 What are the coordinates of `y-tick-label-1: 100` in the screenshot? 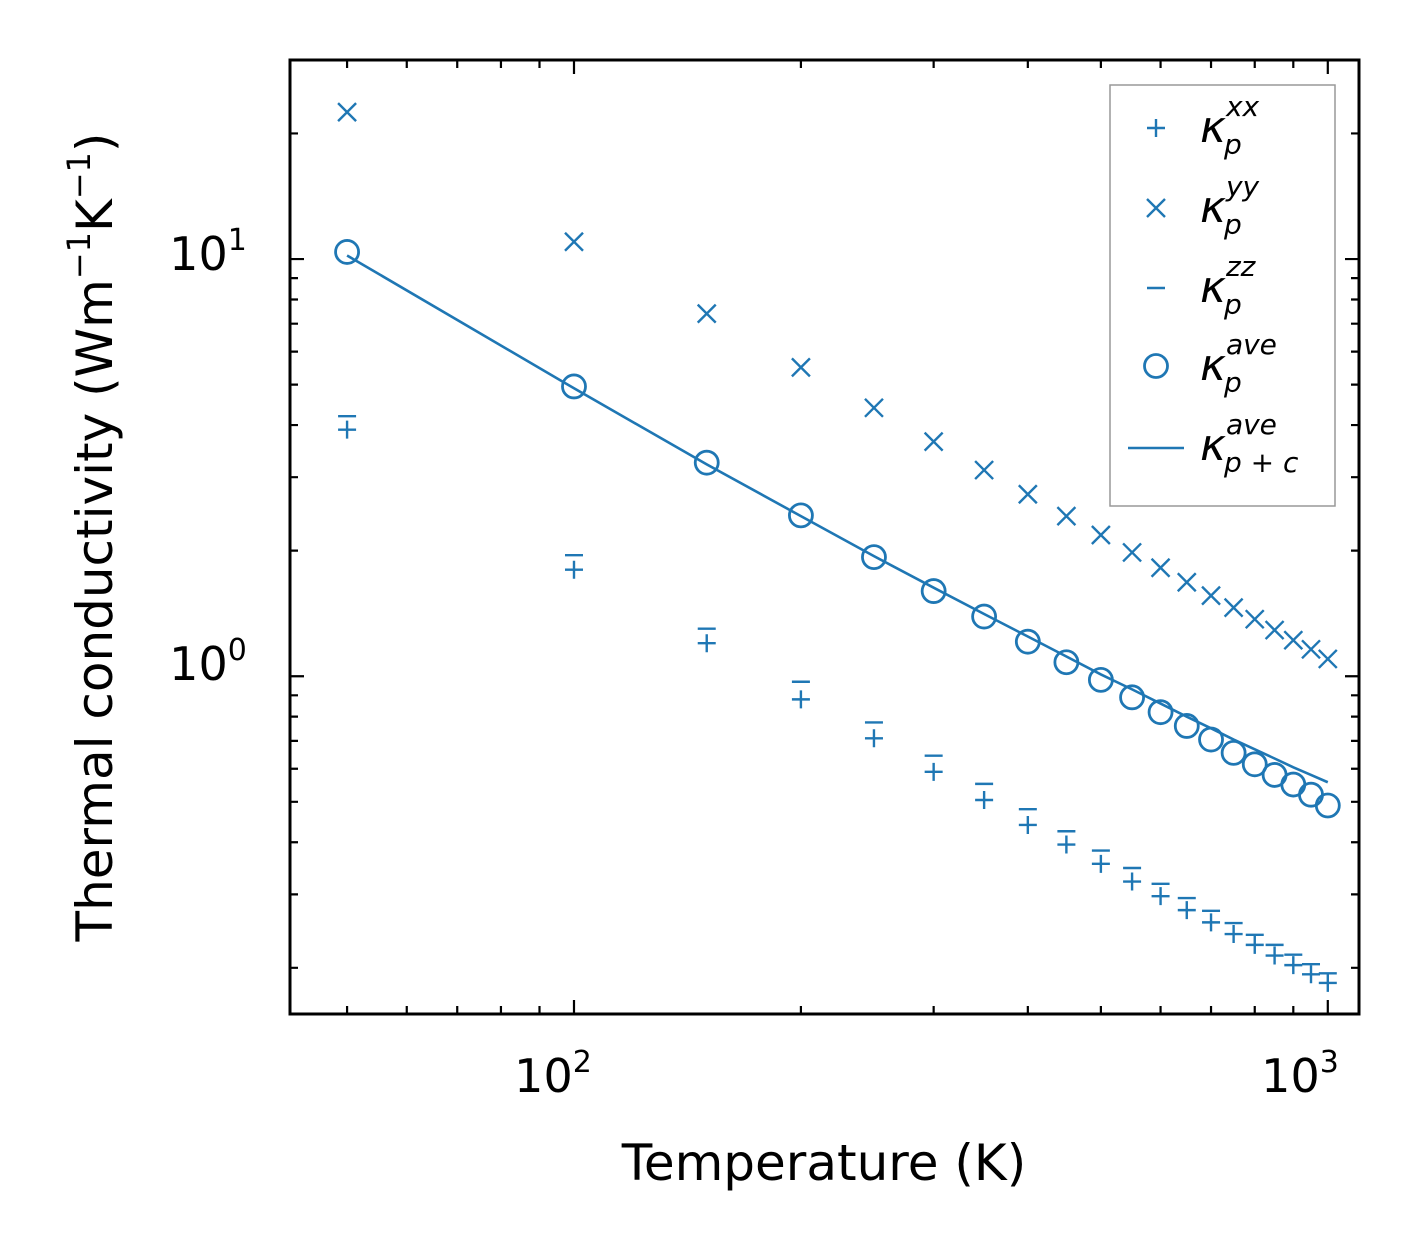 It's located at (208, 662).